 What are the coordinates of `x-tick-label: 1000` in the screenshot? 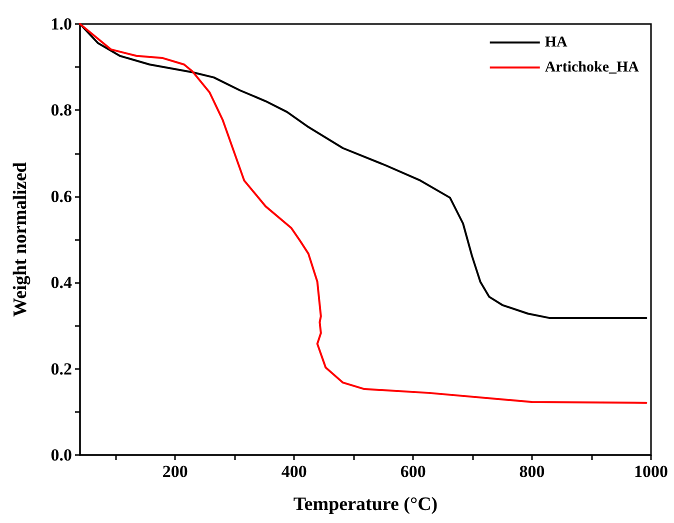 It's located at (651, 471).